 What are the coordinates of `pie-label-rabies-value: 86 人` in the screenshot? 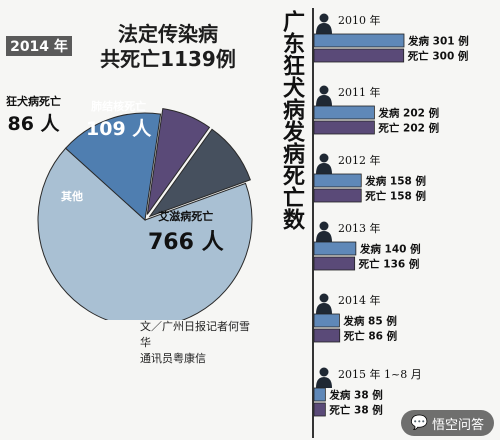 It's located at (33, 124).